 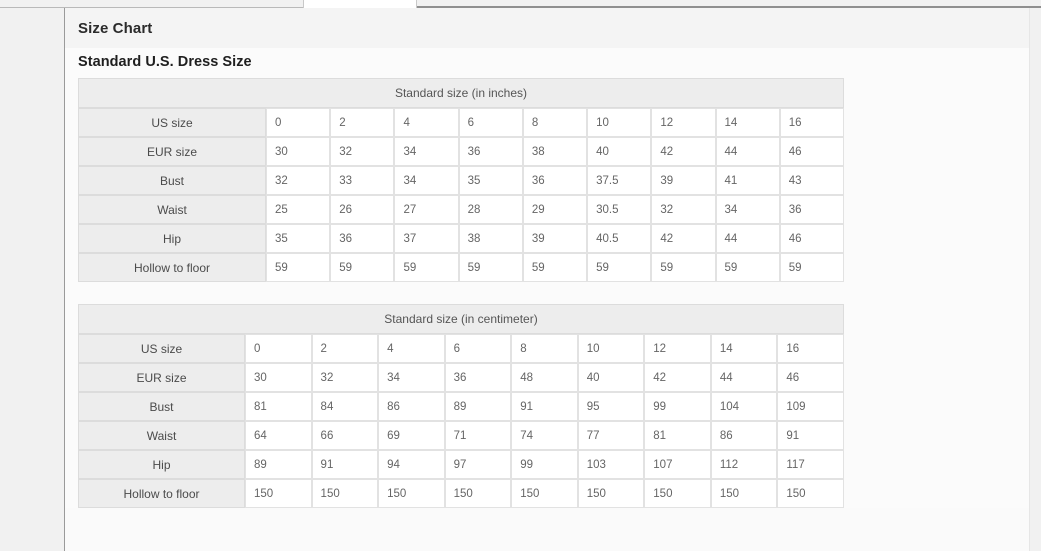 I want to click on value-cell: 48, so click(x=544, y=377).